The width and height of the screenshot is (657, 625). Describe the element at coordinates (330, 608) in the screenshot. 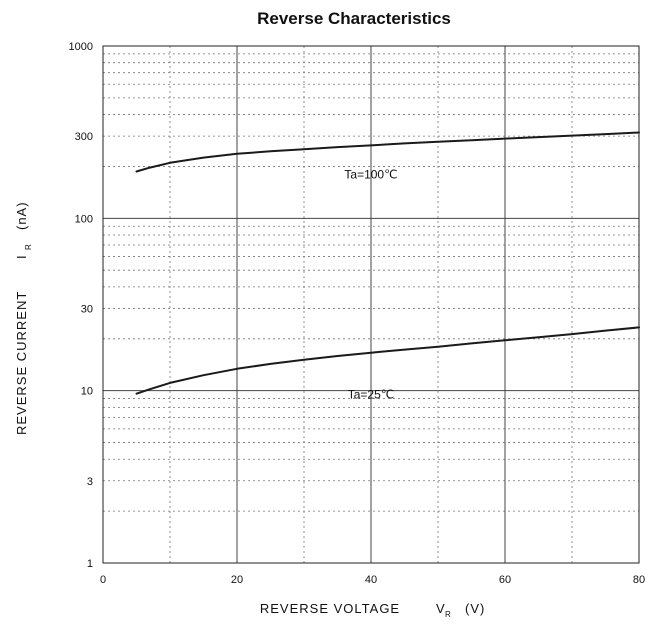

I see `x-axis-label-text: REVERSE VOLTAGE` at that location.